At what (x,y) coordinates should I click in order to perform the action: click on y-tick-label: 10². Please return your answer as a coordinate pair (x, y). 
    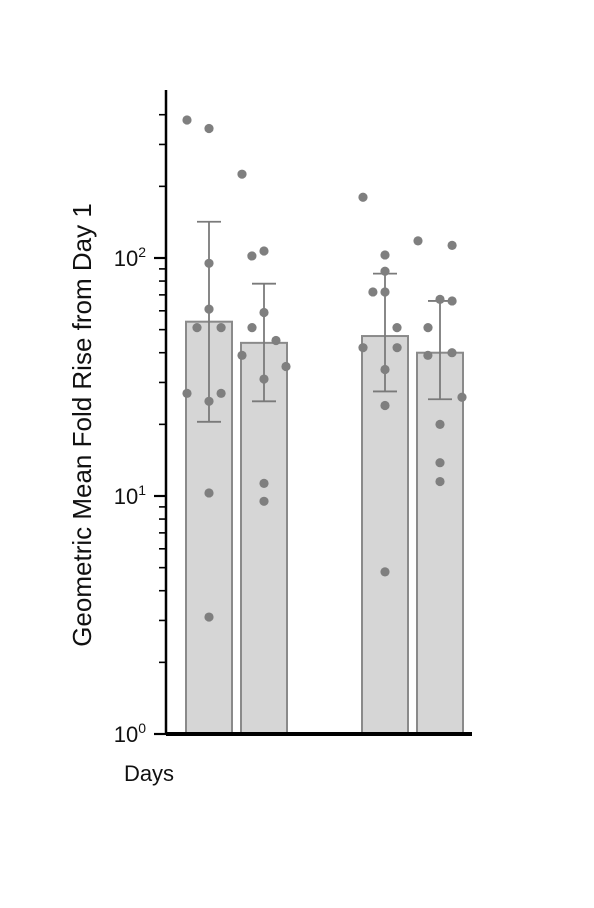
    Looking at the image, I should click on (130, 257).